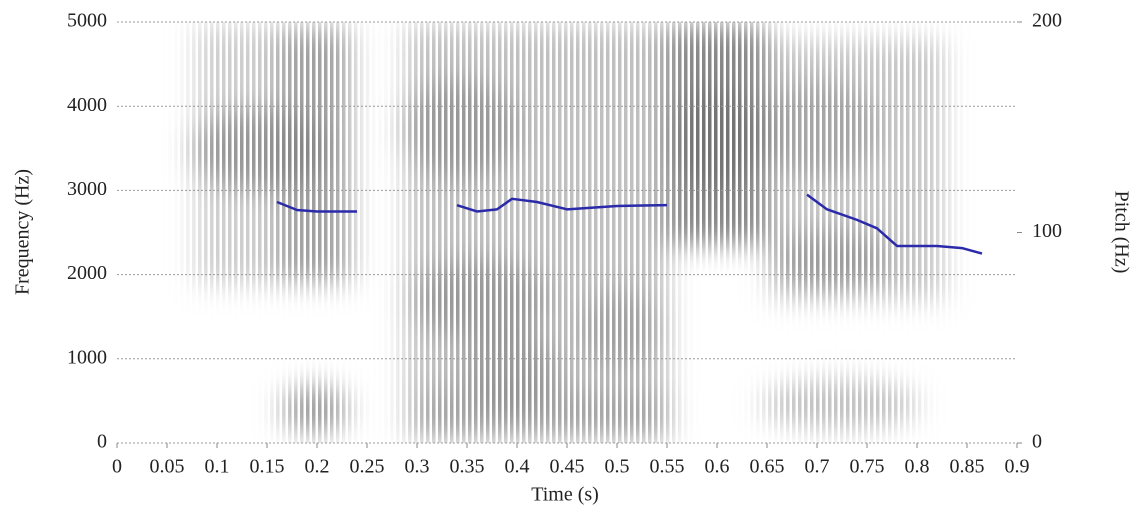 The width and height of the screenshot is (1140, 510). What do you see at coordinates (167, 467) in the screenshot?
I see `x-tick-label: 0.05` at bounding box center [167, 467].